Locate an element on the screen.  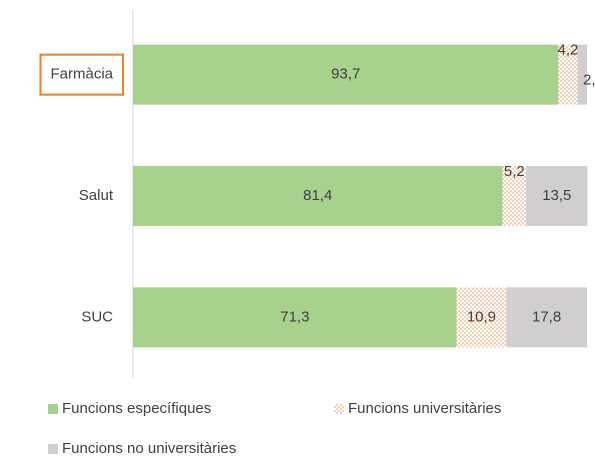
data-label: 4,2 is located at coordinates (568, 50).